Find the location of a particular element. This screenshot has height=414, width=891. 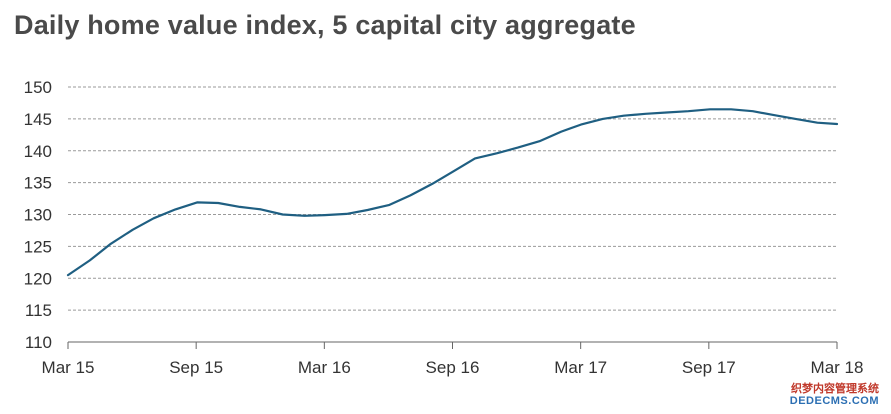

x-tick-label: Sep 17 is located at coordinates (709, 367).